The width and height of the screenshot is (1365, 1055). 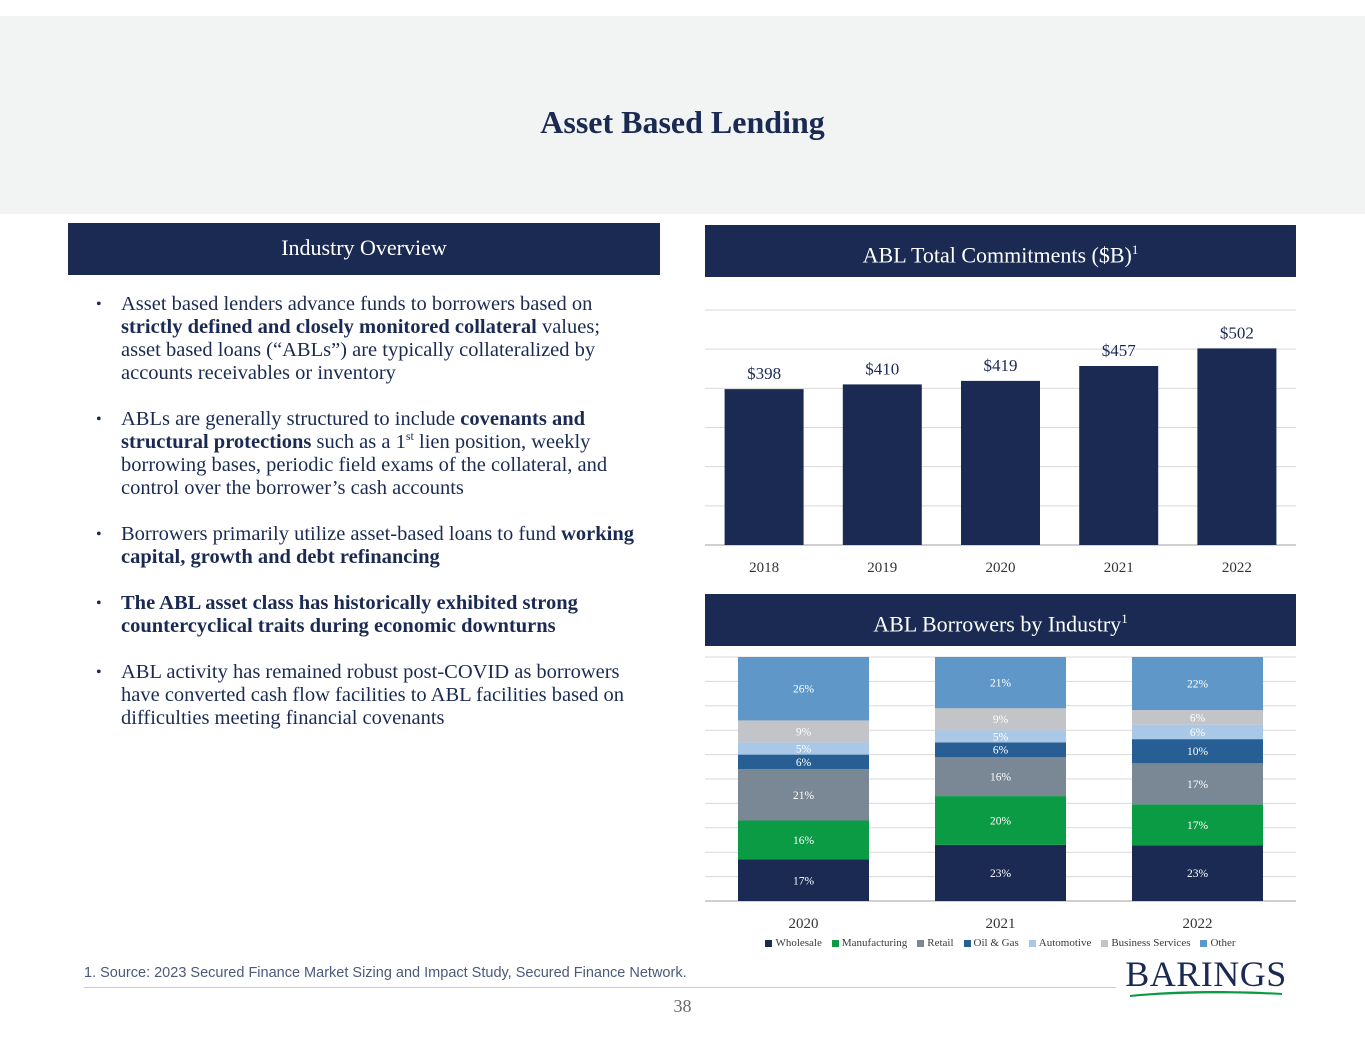 What do you see at coordinates (804, 924) in the screenshot?
I see `industry-year-tick: 2020` at bounding box center [804, 924].